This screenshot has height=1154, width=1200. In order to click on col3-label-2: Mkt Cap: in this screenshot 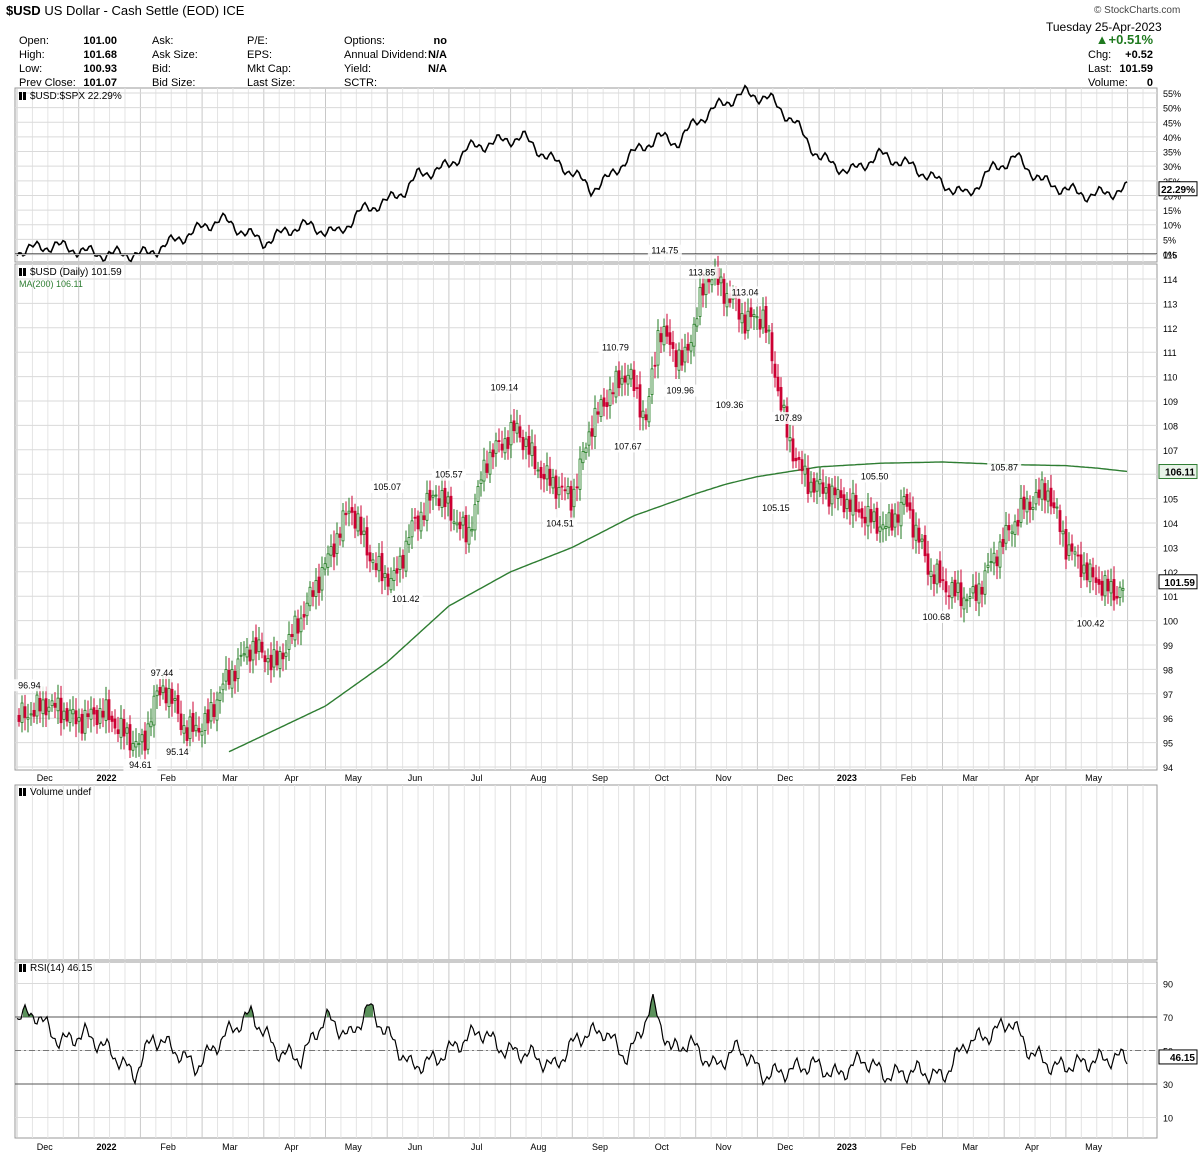, I will do `click(269, 69)`.